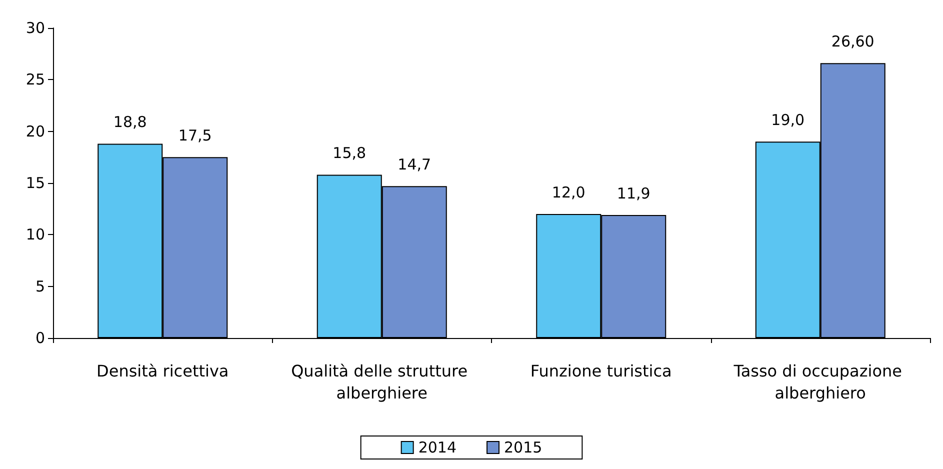 The width and height of the screenshot is (943, 469). What do you see at coordinates (35, 131) in the screenshot?
I see `y-tick-label: 20` at bounding box center [35, 131].